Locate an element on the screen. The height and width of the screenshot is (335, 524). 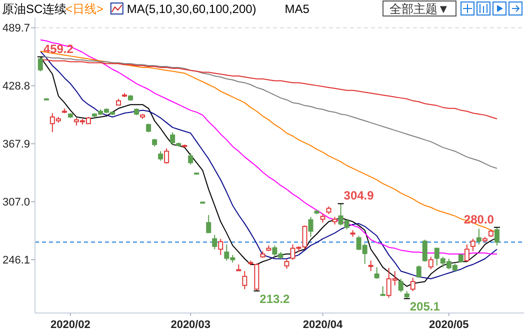
chart-subtitle: <日线> is located at coordinates (84, 9).